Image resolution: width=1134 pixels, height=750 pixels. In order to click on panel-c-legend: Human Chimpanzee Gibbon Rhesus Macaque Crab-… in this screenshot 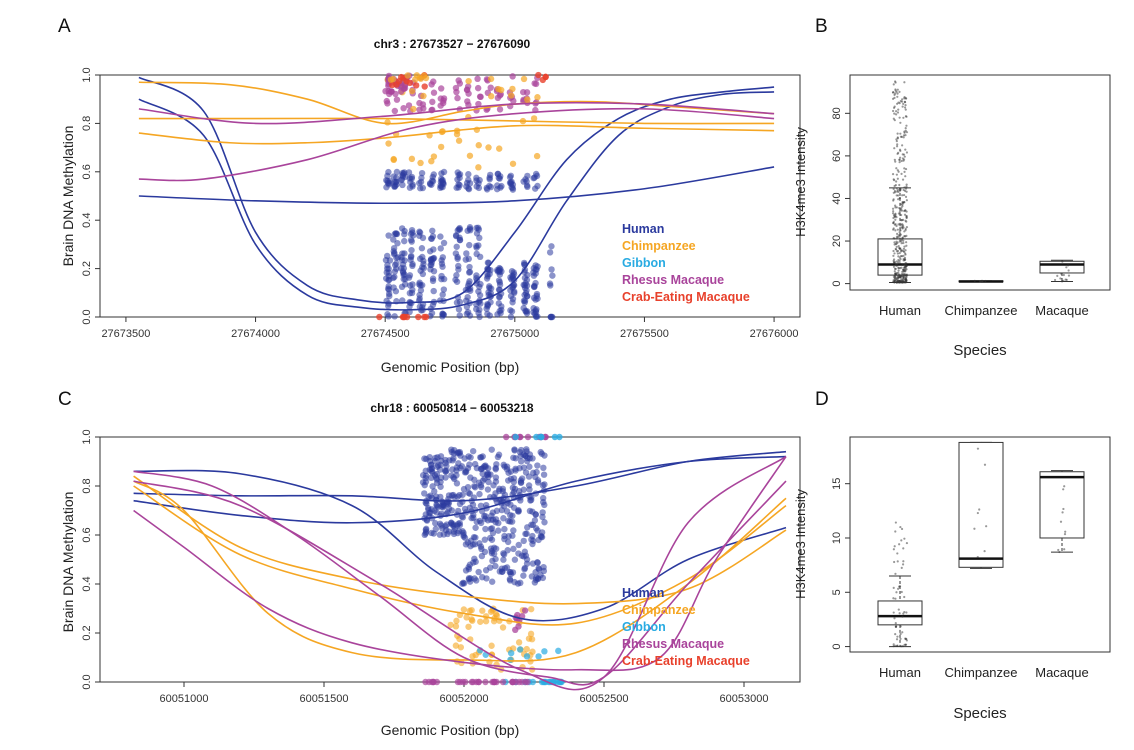, I will do `click(686, 627)`.